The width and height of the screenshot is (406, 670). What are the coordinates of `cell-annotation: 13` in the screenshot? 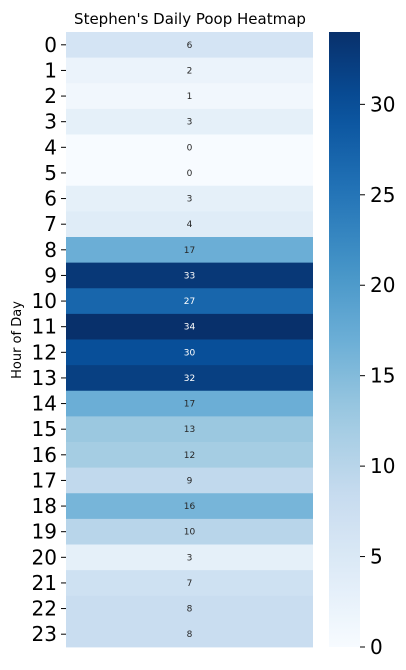 It's located at (189, 430).